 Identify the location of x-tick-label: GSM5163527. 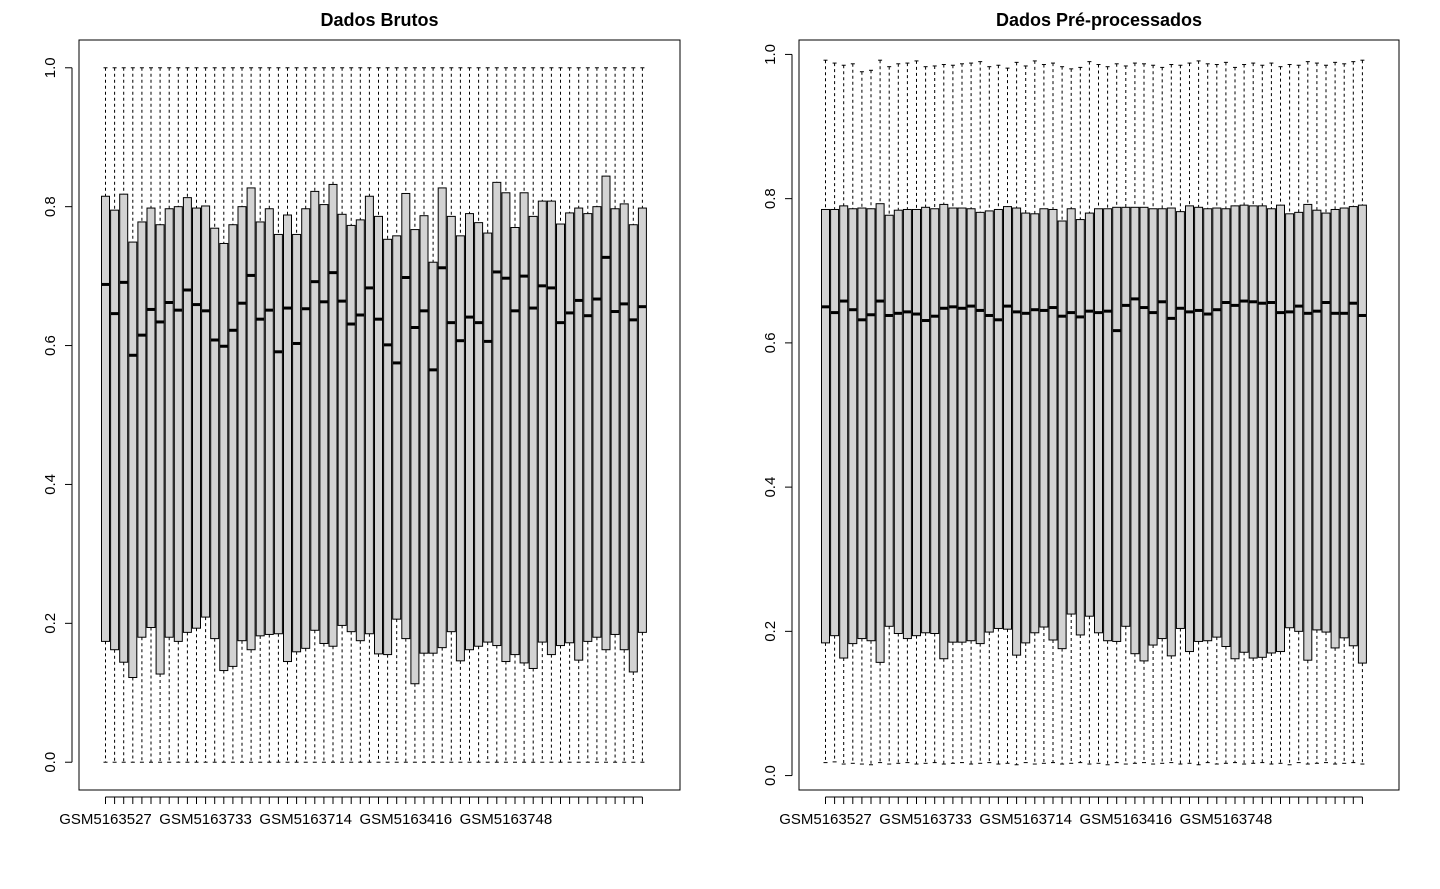
(825, 819).